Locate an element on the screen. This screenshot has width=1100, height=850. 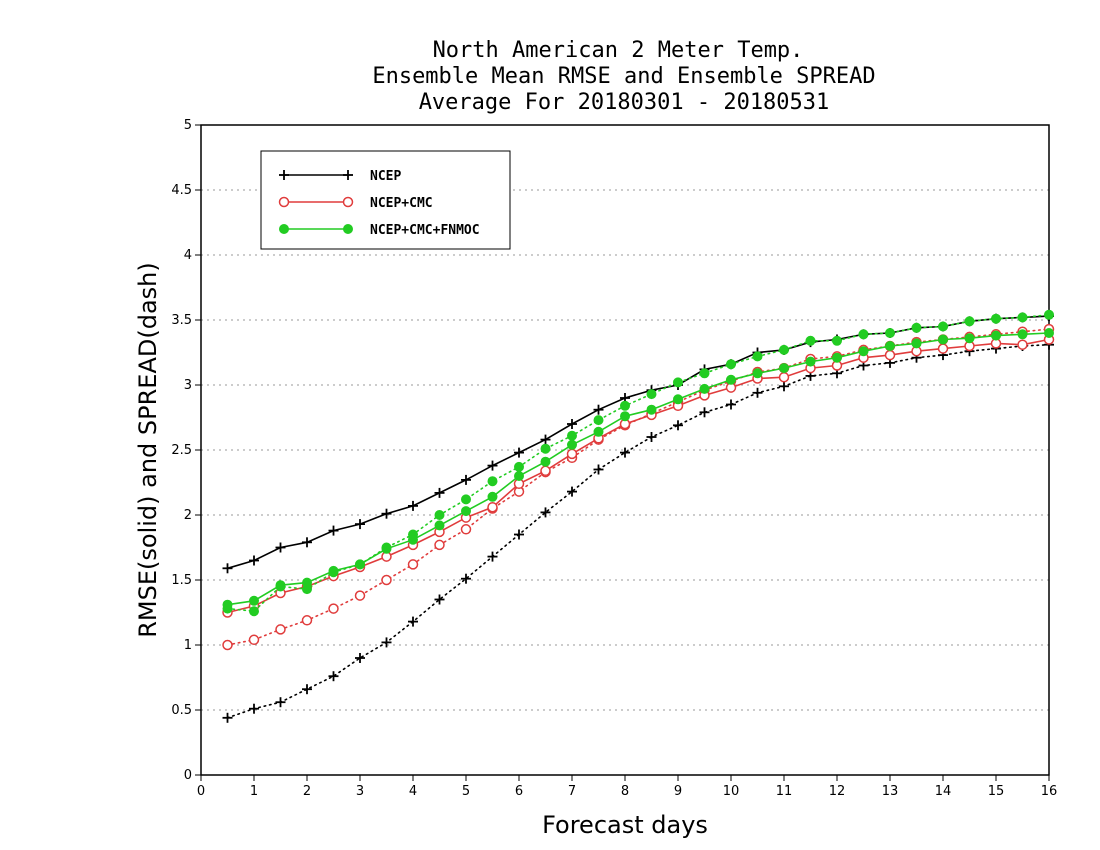
x-tick-label: 16 is located at coordinates (1049, 791).